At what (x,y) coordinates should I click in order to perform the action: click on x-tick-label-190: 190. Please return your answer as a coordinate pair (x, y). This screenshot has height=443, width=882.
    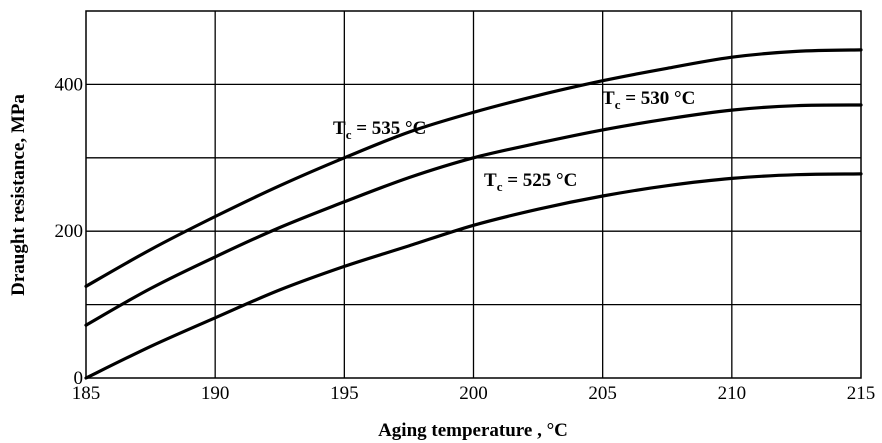
    Looking at the image, I should click on (215, 393).